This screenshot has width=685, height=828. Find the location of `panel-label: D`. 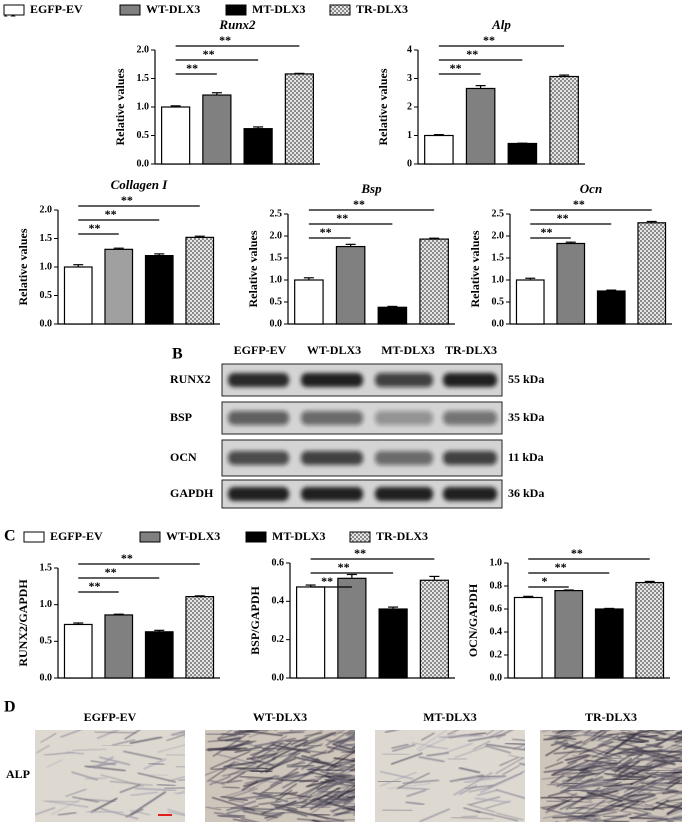

panel-label: D is located at coordinates (10, 707).